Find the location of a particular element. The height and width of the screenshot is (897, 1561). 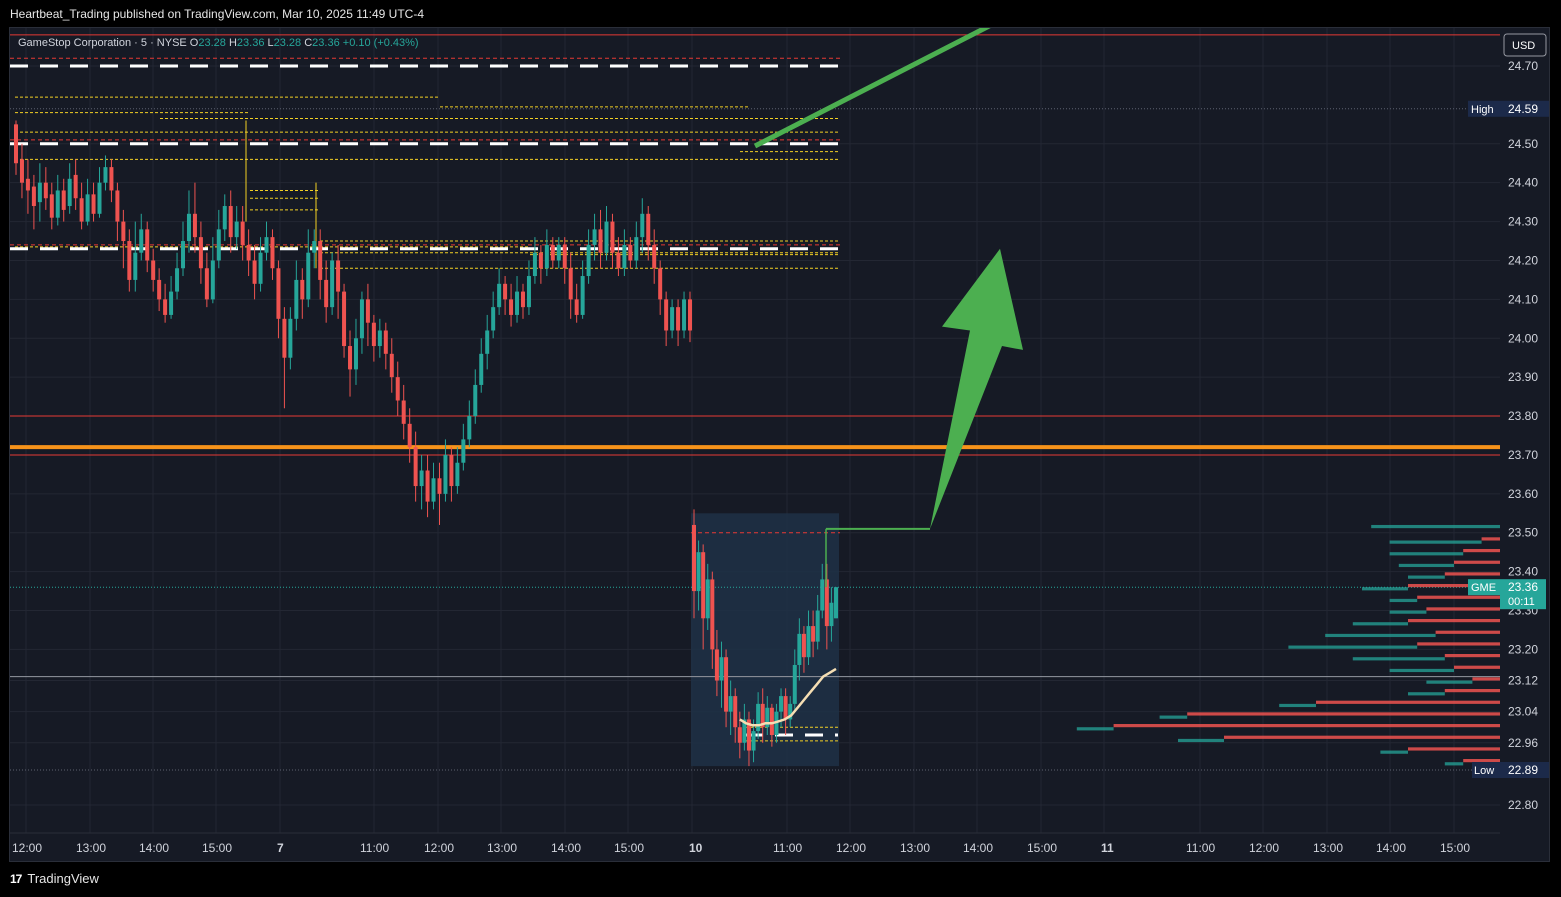

low-value: 22.89 is located at coordinates (1523, 770).